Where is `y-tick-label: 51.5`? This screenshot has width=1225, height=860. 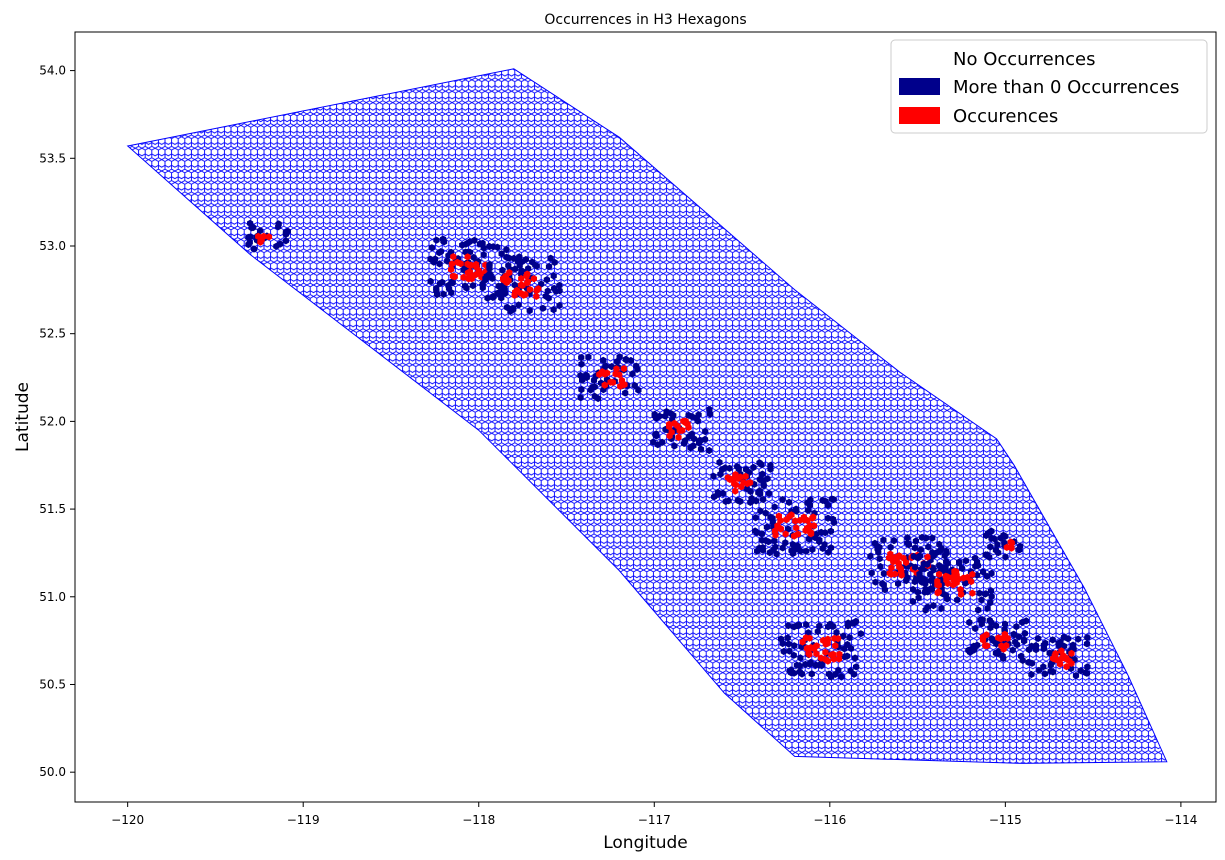 y-tick-label: 51.5 is located at coordinates (52, 509).